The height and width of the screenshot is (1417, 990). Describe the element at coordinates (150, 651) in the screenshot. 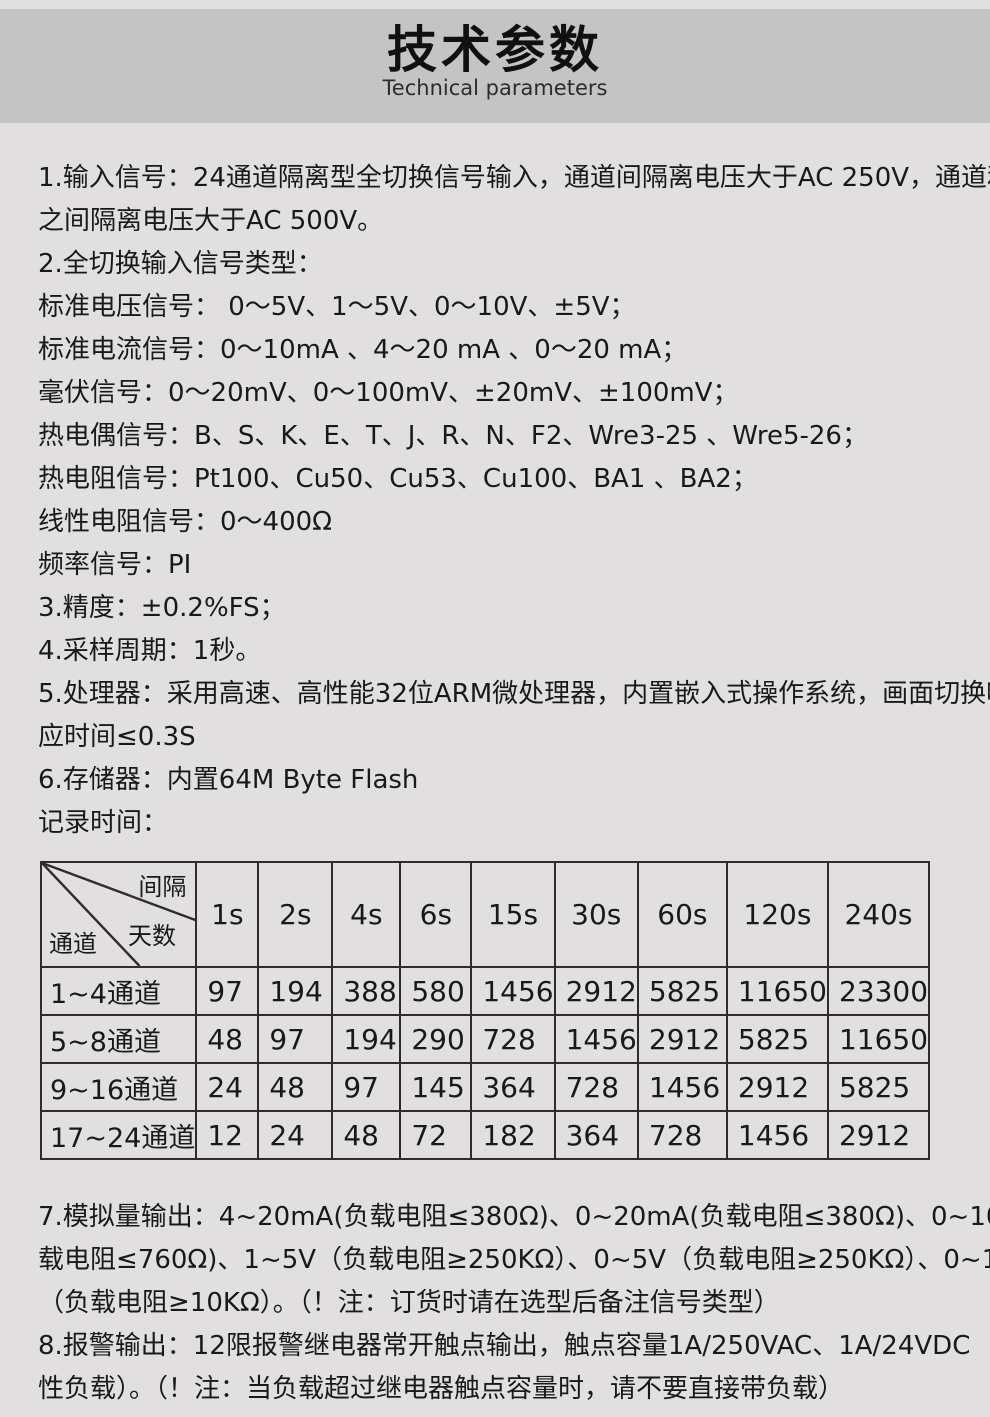

I see `spec-line: 4.采样周期：1秒。` at that location.